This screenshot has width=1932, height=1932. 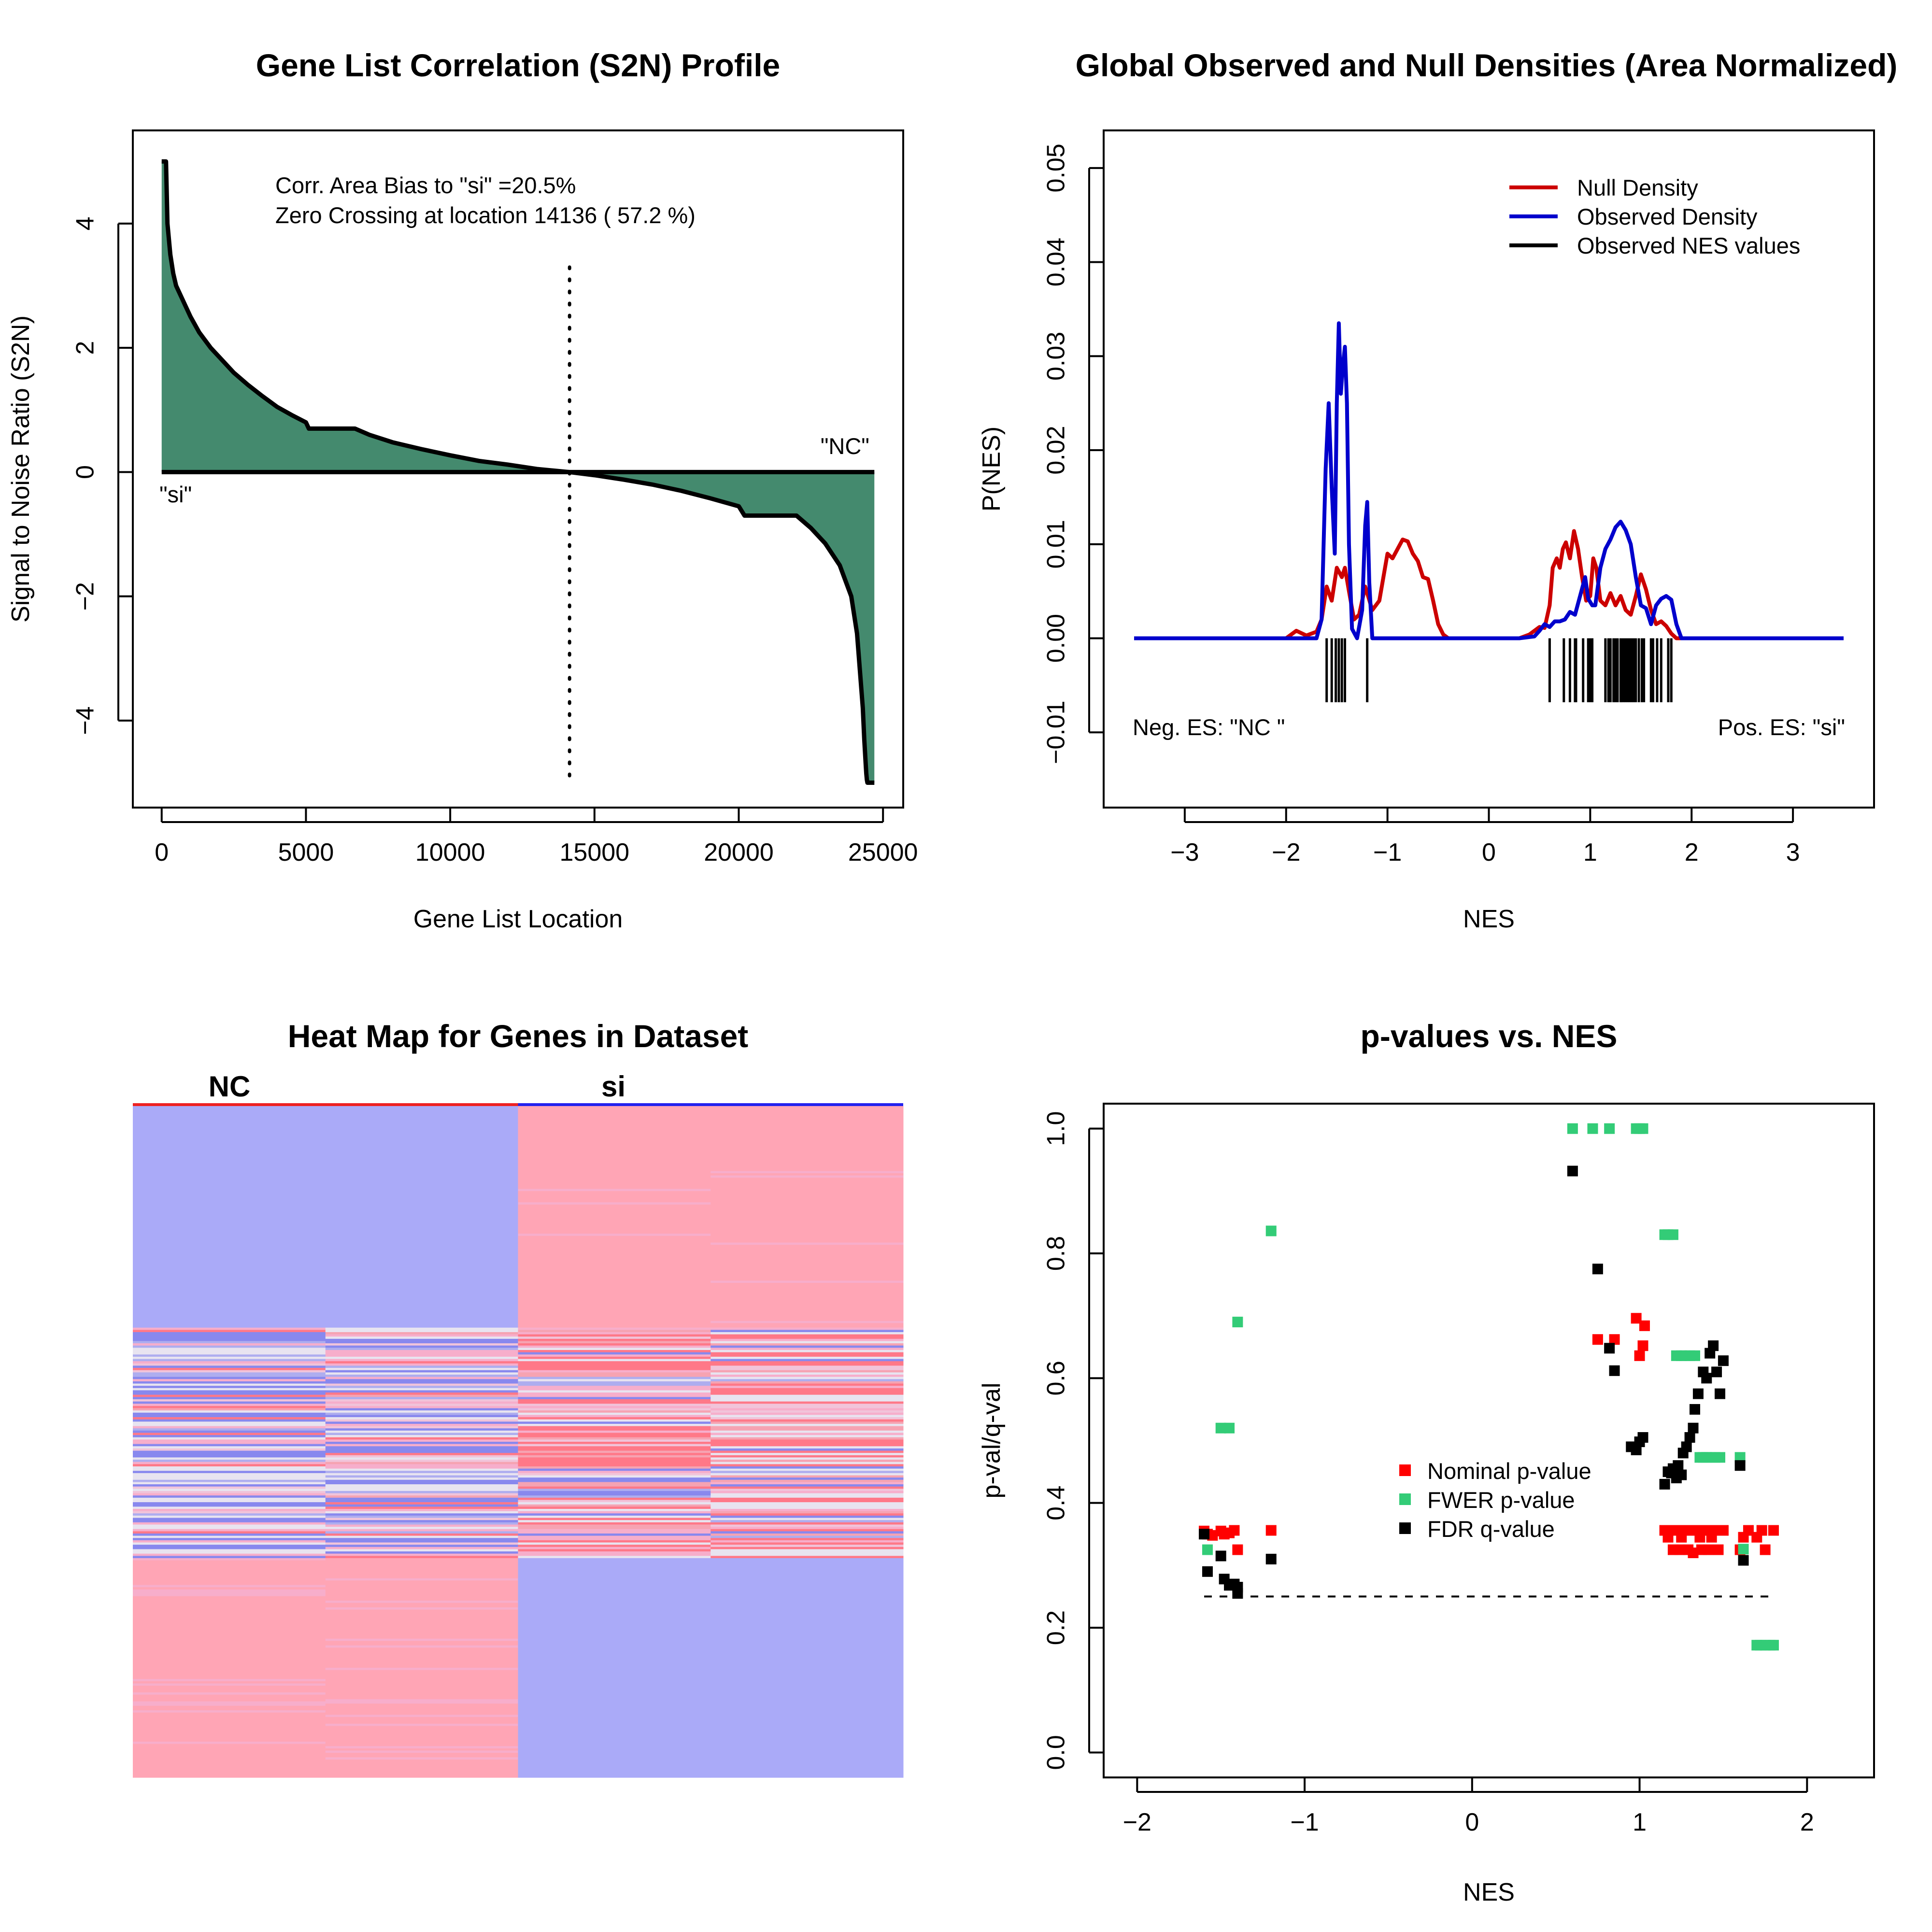 What do you see at coordinates (1220, 1428) in the screenshot?
I see `fwer-p-value-point` at bounding box center [1220, 1428].